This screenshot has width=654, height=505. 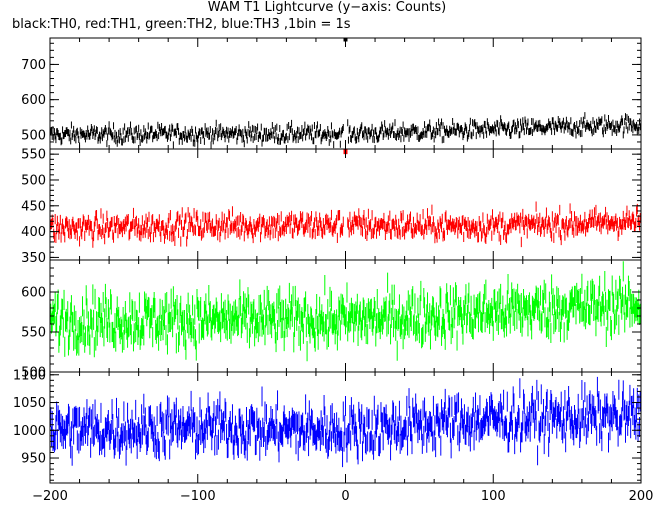 What do you see at coordinates (29, 403) in the screenshot?
I see `ytick-label: 1050` at bounding box center [29, 403].